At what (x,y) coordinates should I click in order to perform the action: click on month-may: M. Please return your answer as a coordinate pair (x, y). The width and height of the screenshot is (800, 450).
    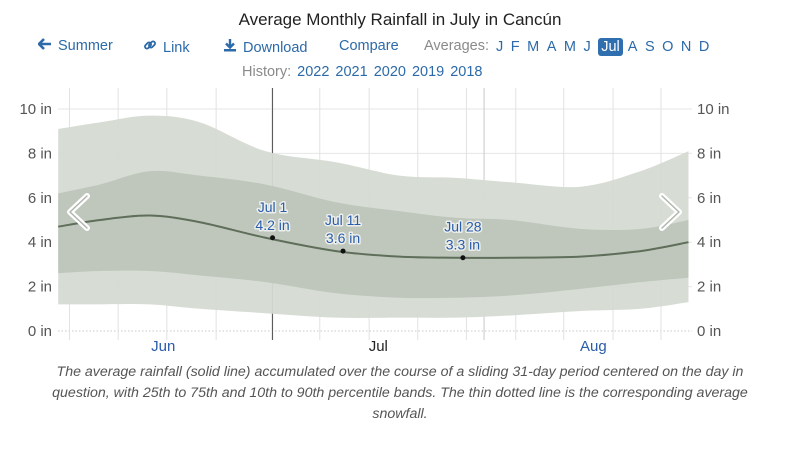
    Looking at the image, I should click on (569, 47).